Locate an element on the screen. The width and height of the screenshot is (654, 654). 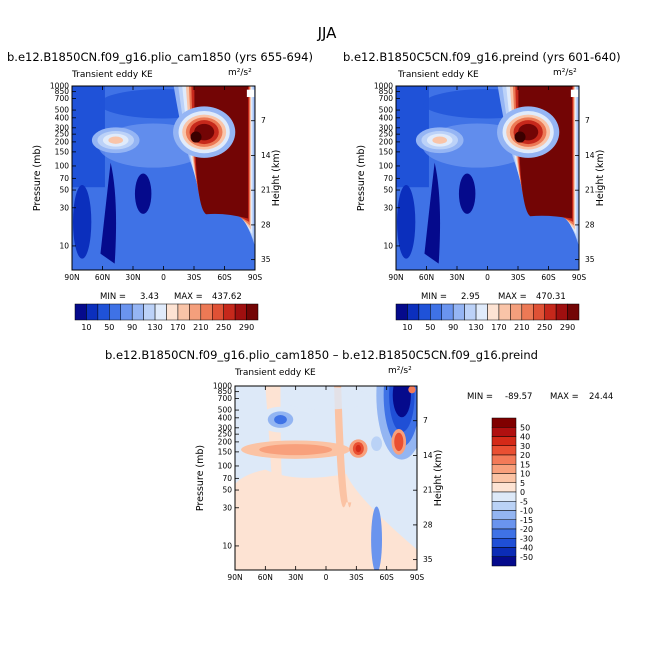
panel-2-min-value: 2.95 is located at coordinates (470, 297).